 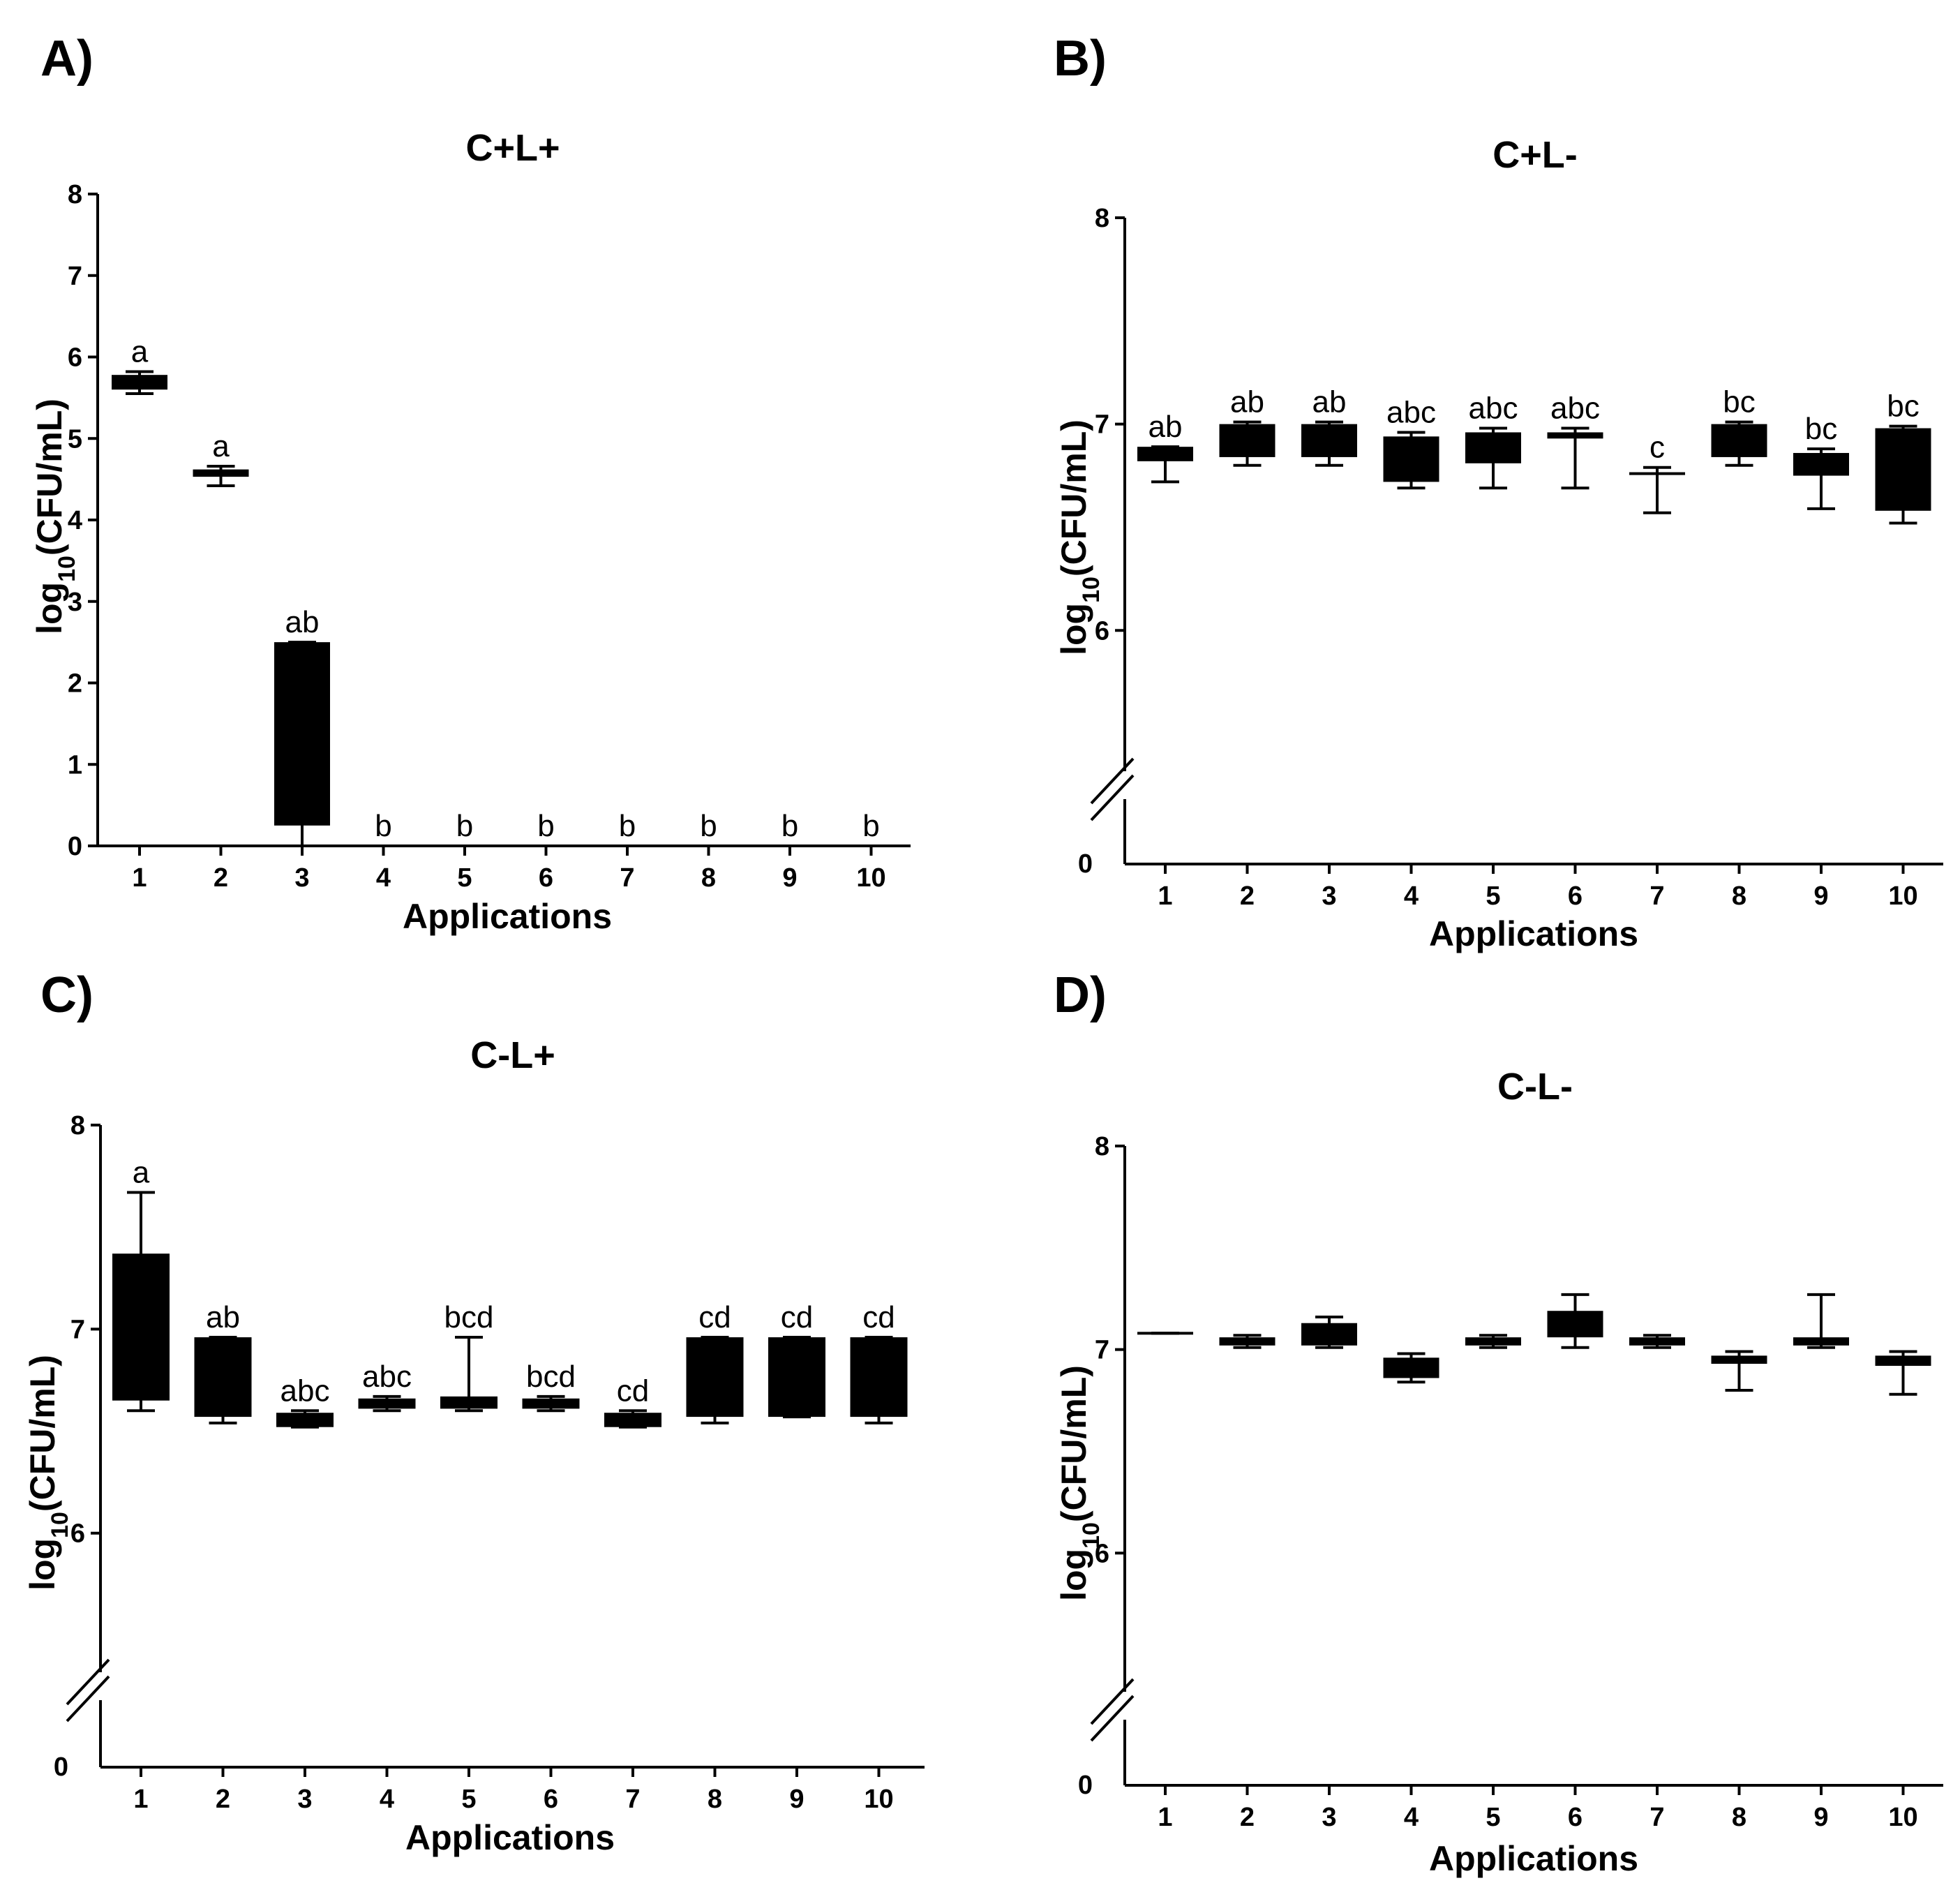 What do you see at coordinates (1102, 631) in the screenshot?
I see `y-tick-label: 6` at bounding box center [1102, 631].